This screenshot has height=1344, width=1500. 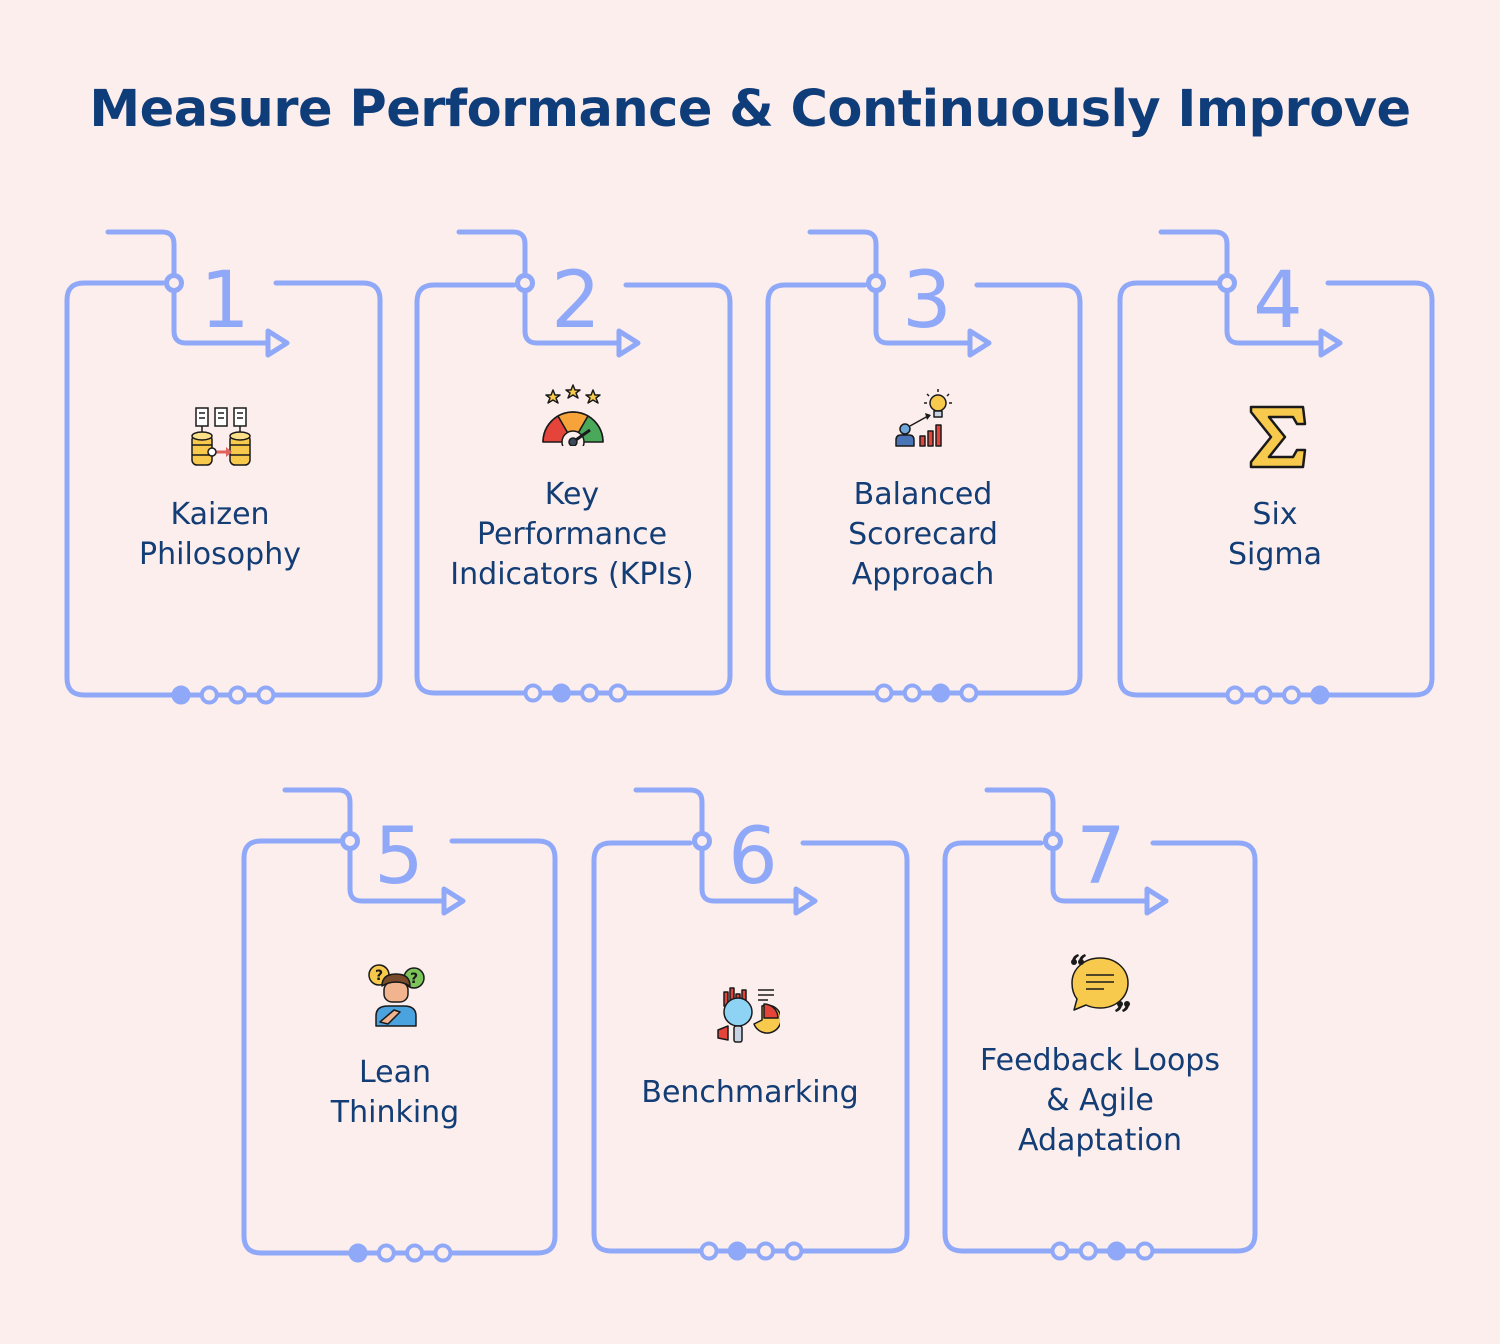 What do you see at coordinates (923, 494) in the screenshot?
I see `step-label-line: Balanced` at bounding box center [923, 494].